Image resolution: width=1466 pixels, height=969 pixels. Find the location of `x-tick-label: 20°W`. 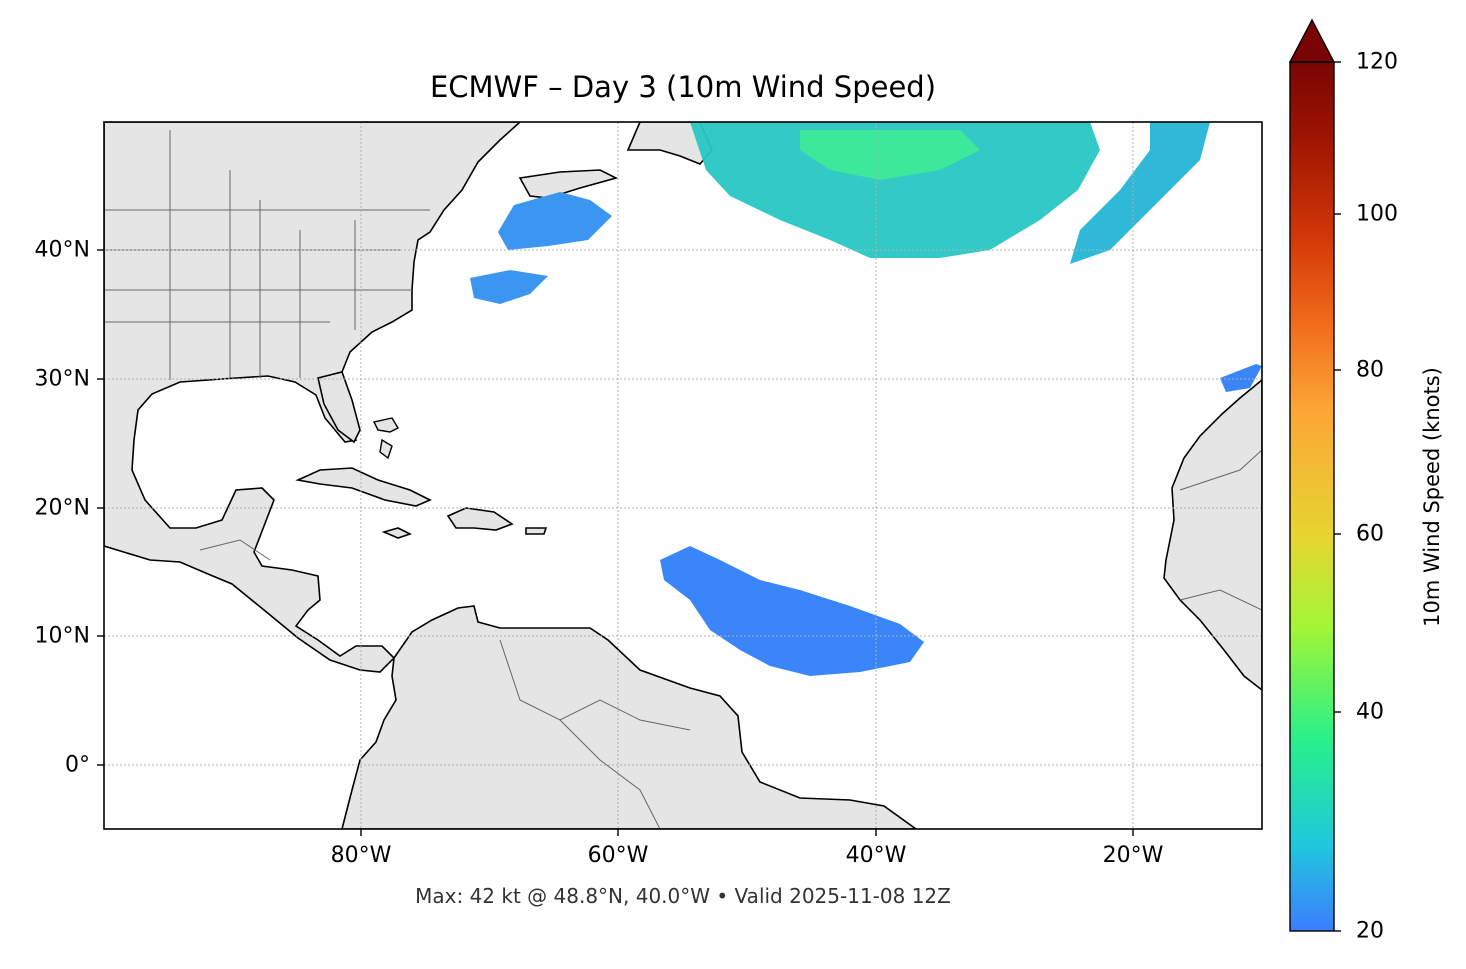

x-tick-label: 20°W is located at coordinates (1133, 855).